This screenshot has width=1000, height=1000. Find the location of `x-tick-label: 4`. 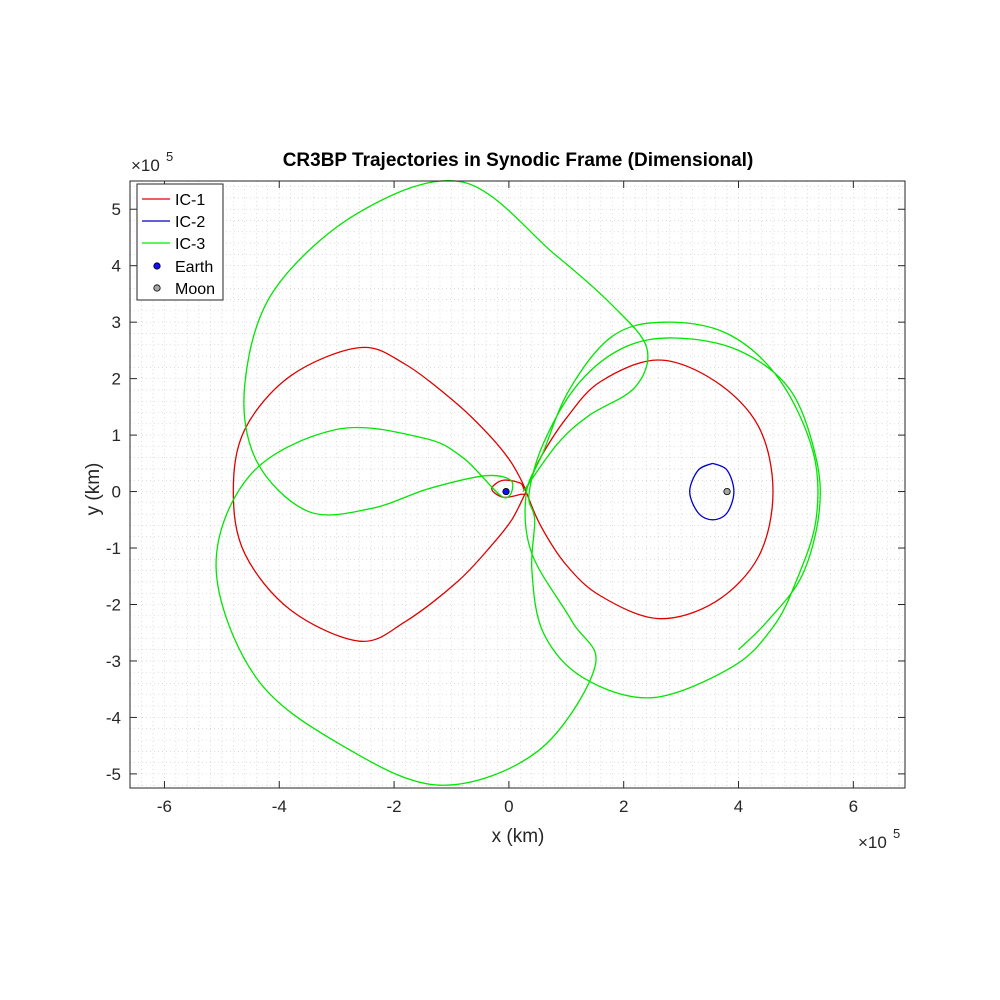

x-tick-label: 4 is located at coordinates (738, 806).